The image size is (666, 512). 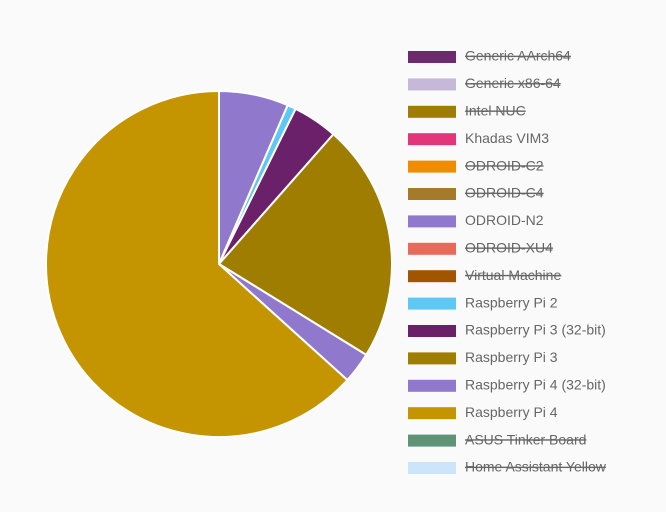 I want to click on pie-slice, so click(x=305, y=244).